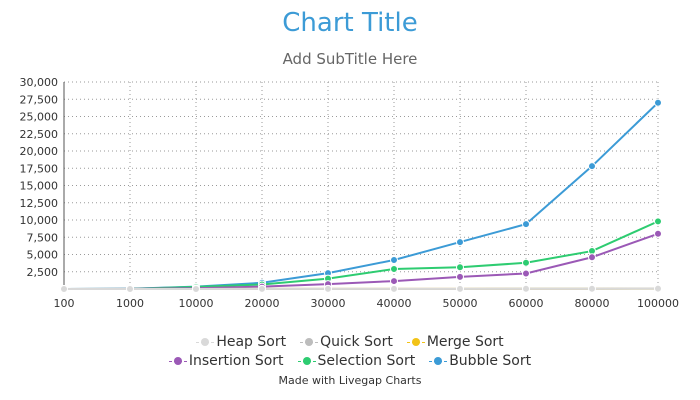 This screenshot has width=700, height=400. I want to click on y-tick-label: 22,500, so click(39, 134).